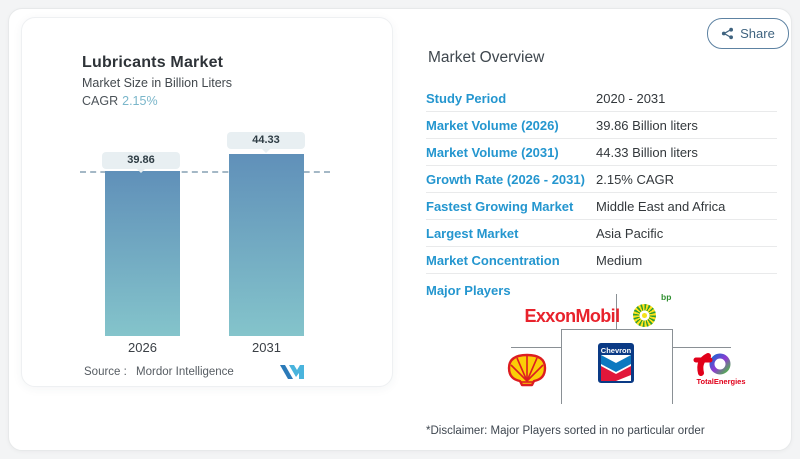 This screenshot has width=800, height=459. Describe the element at coordinates (492, 125) in the screenshot. I see `row-label: Market Volume (2026)` at that location.